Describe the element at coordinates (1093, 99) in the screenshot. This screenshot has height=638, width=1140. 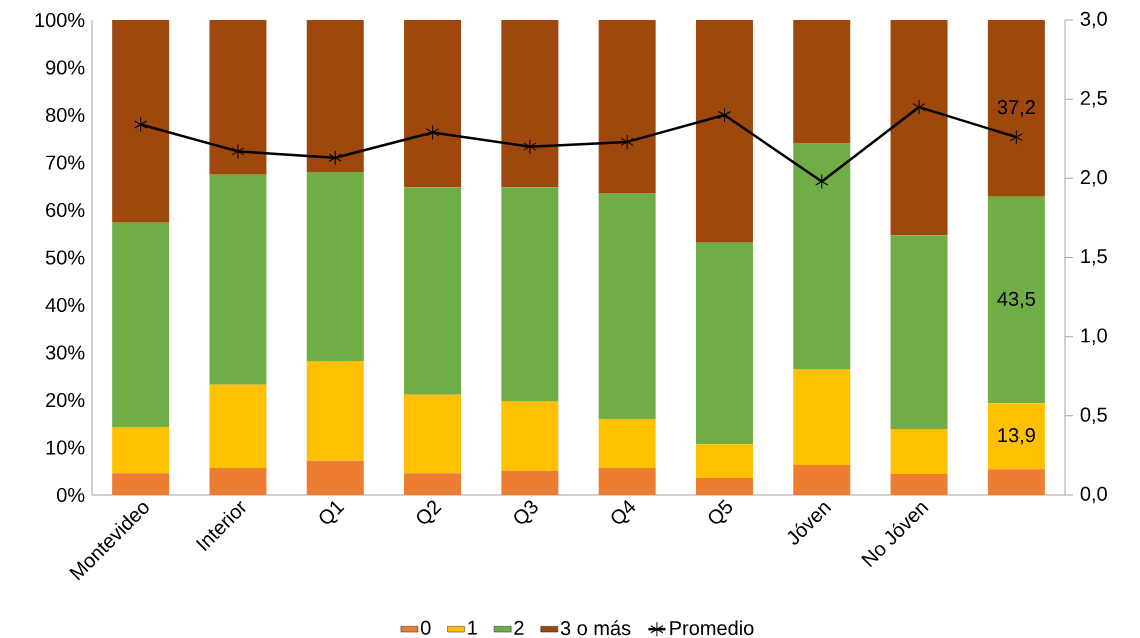
I see `y2-tick-label: 2,5` at that location.